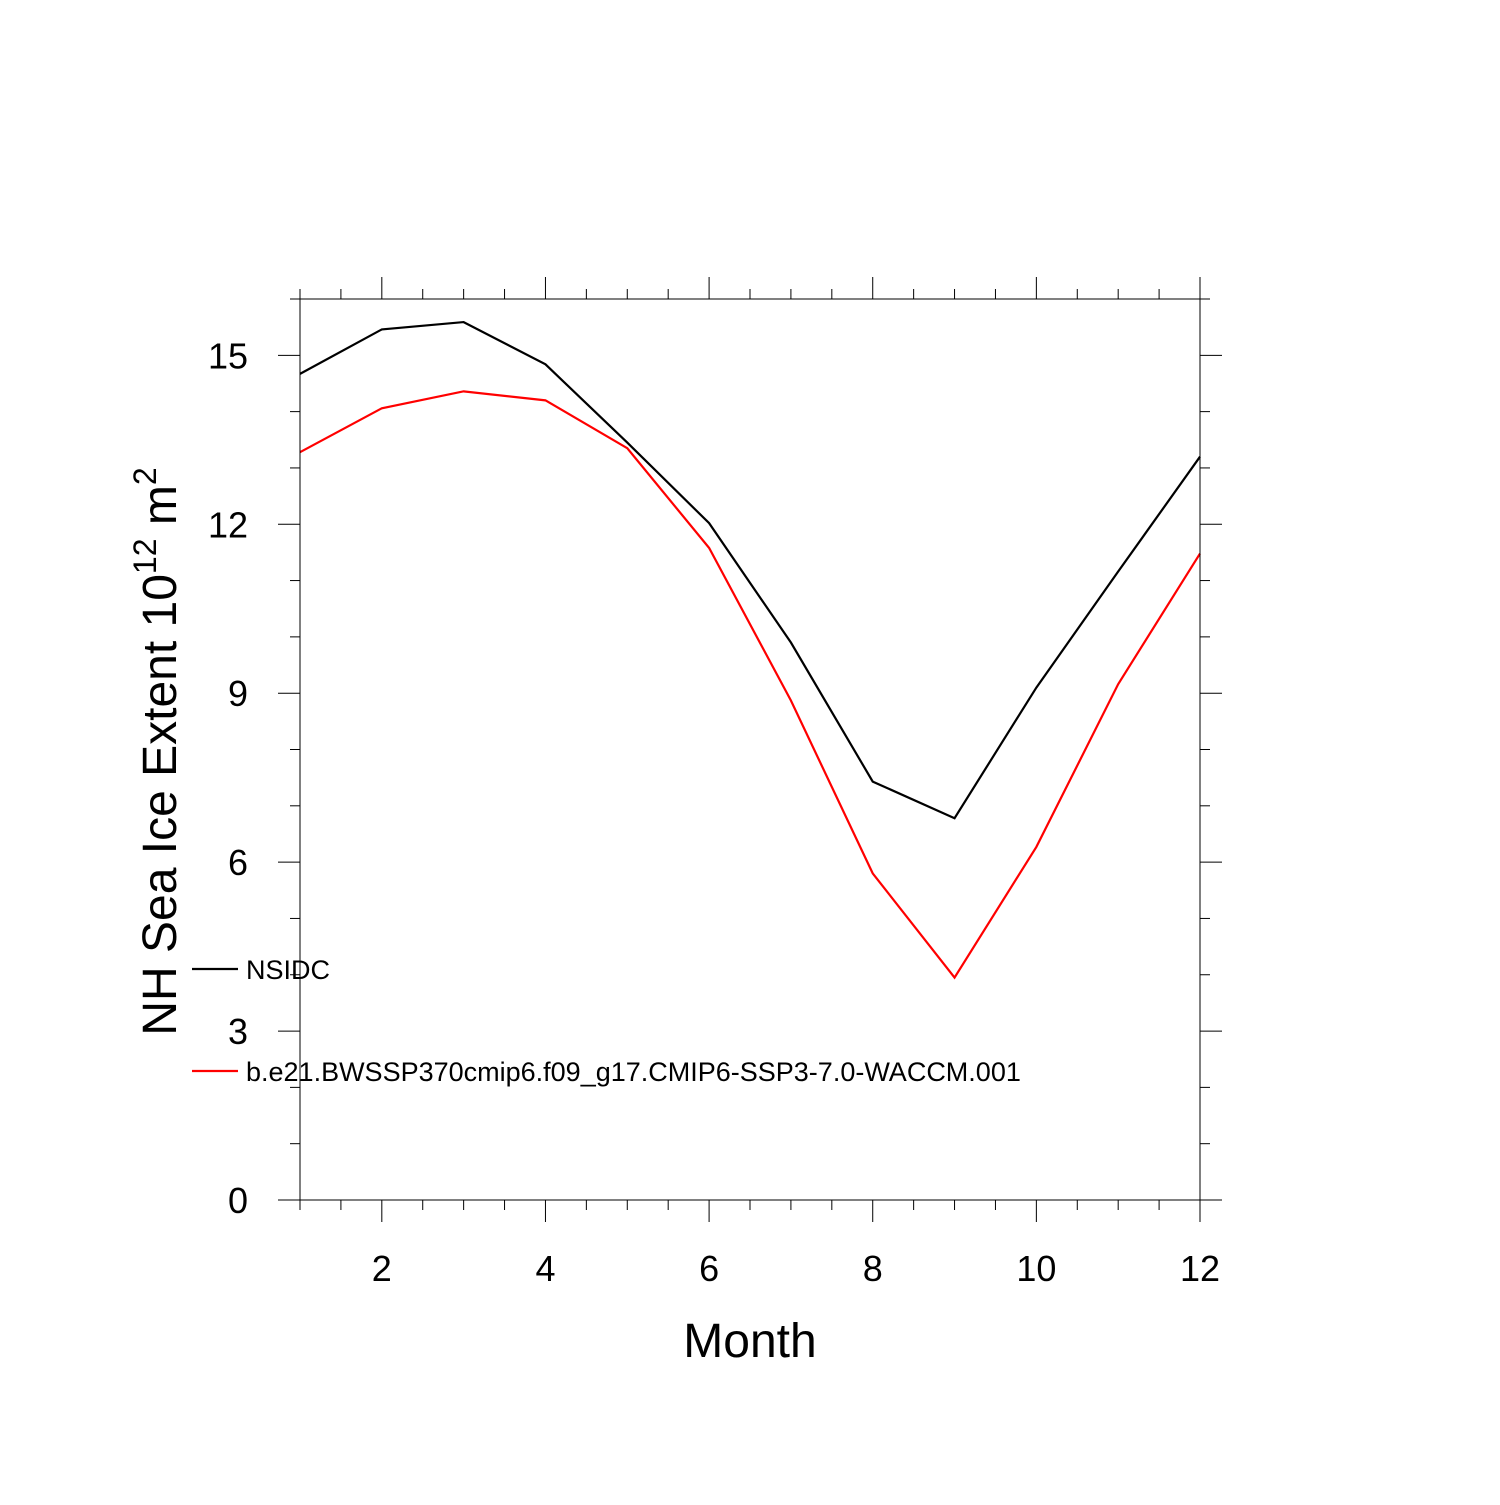  I want to click on x-axis-title: Month, so click(749, 1341).